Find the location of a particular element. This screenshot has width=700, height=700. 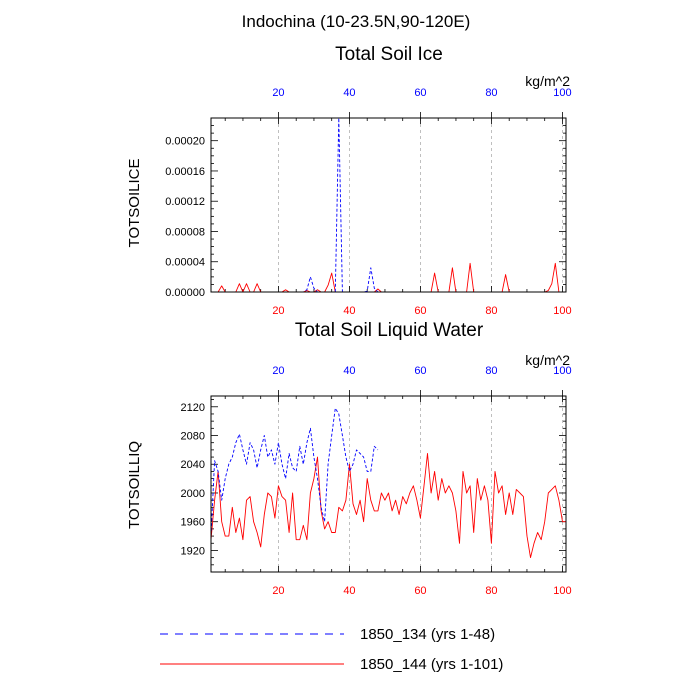

soil-ice-ylabel: TOTSOILICE is located at coordinates (134, 203).